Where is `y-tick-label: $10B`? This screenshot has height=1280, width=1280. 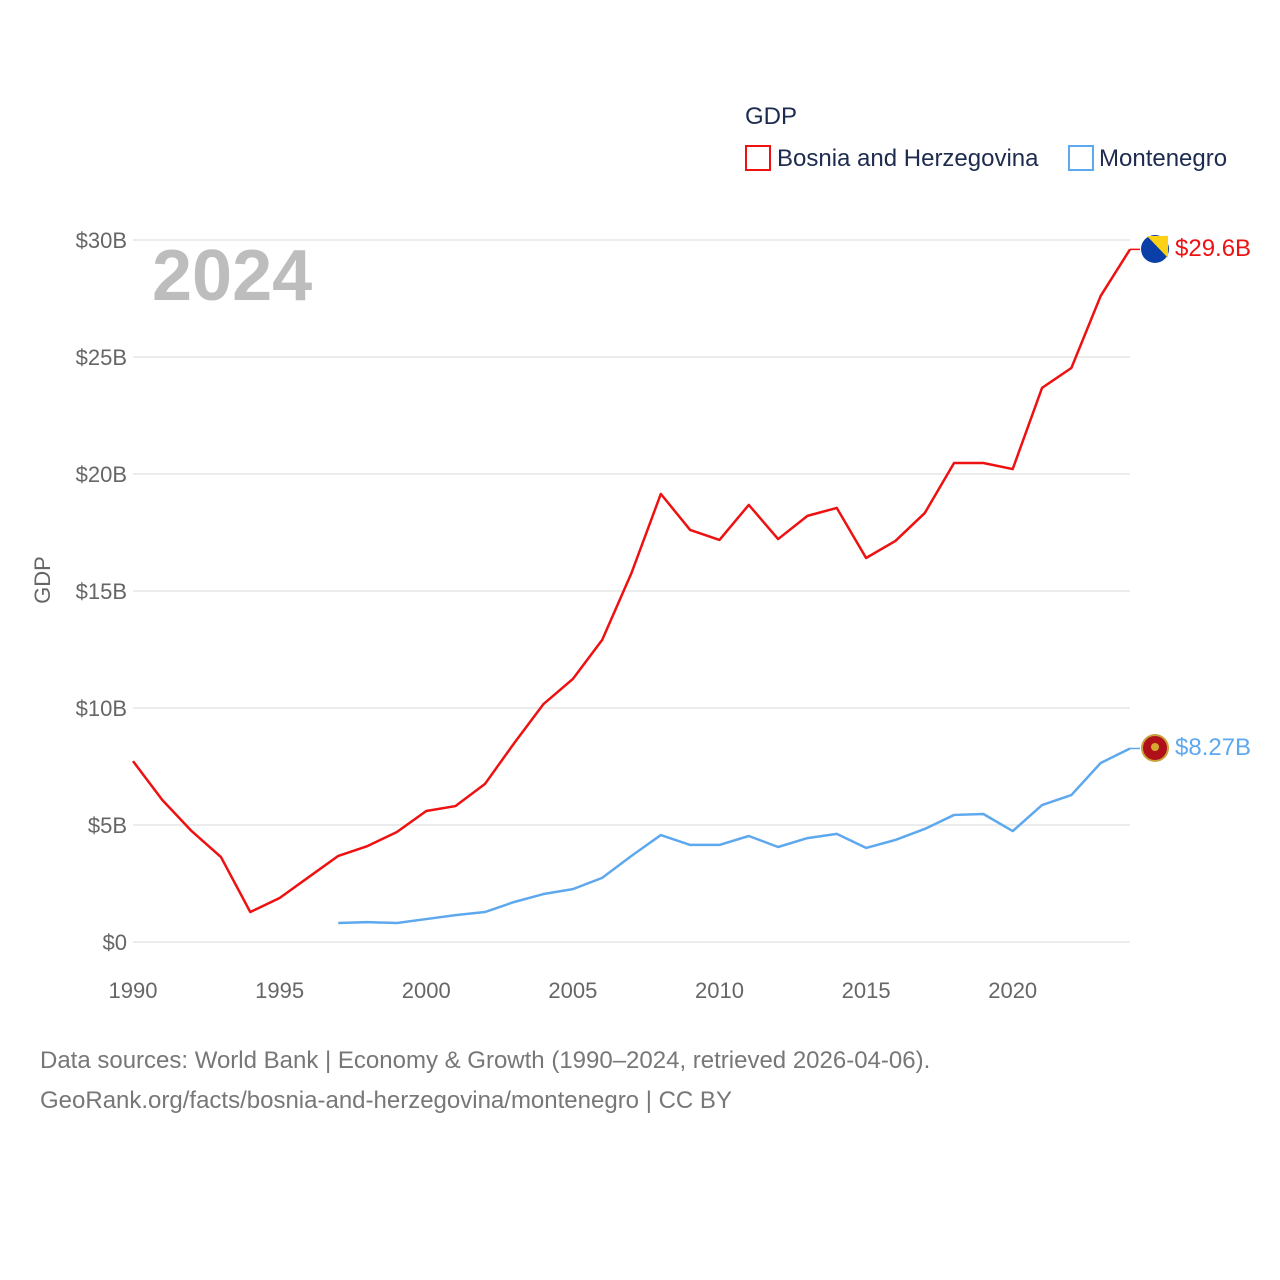
y-tick-label: $10B is located at coordinates (101, 708).